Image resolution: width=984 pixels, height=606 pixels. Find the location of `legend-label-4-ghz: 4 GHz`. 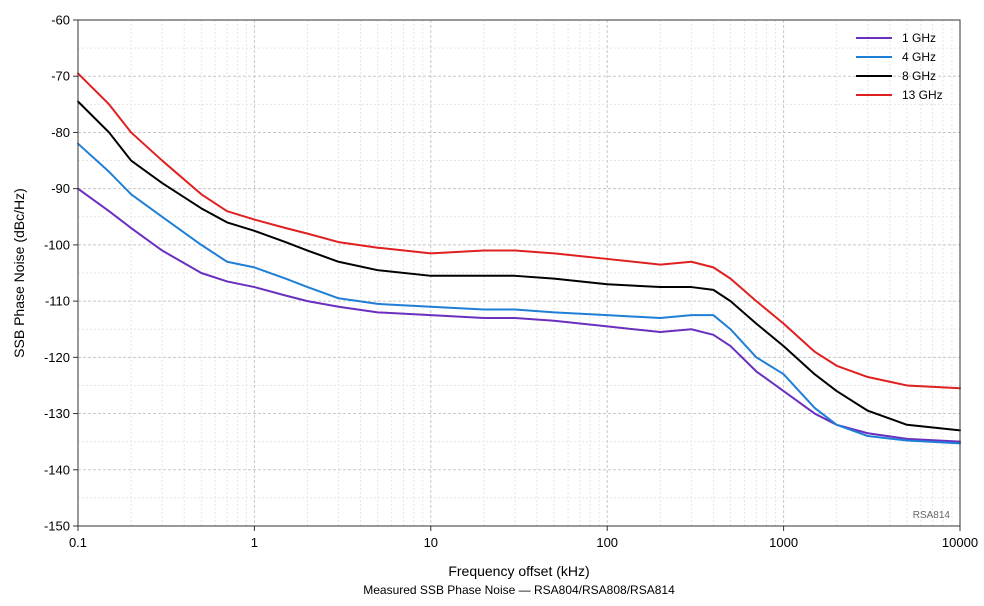

legend-label-4-ghz: 4 GHz is located at coordinates (919, 57).